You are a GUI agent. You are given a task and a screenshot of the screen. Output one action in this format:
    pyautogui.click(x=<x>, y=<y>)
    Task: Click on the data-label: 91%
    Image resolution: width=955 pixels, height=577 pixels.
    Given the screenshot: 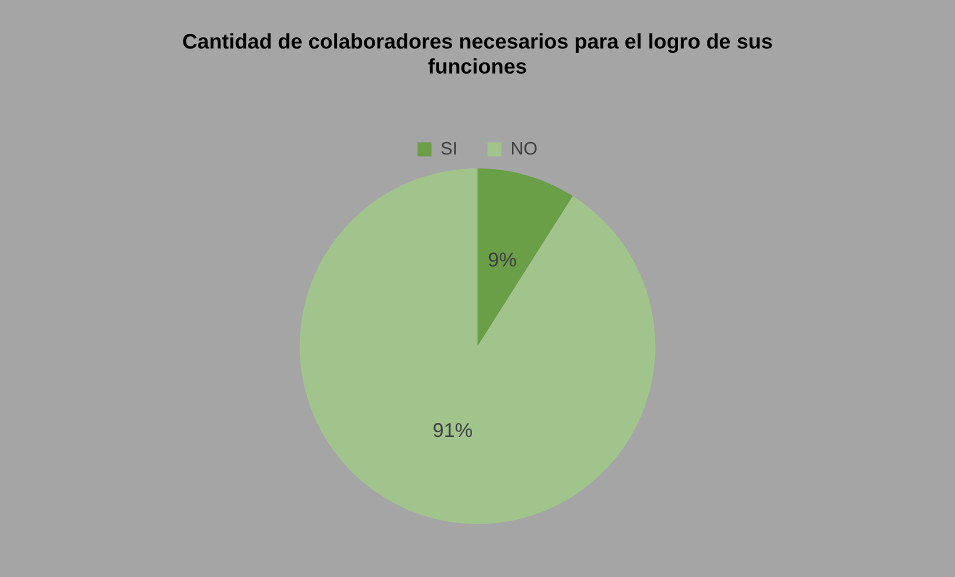 What is the action you would take?
    pyautogui.click(x=452, y=431)
    